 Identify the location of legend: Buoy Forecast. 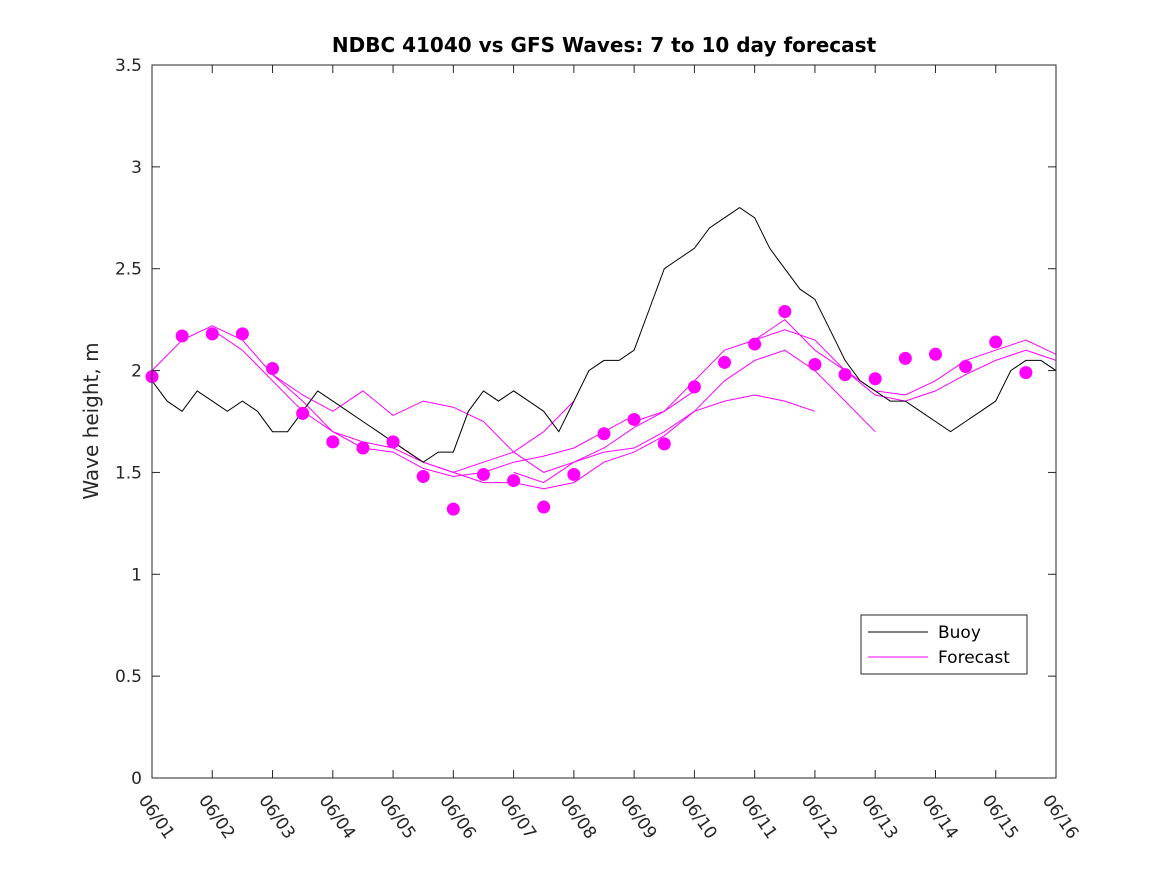
(944, 644).